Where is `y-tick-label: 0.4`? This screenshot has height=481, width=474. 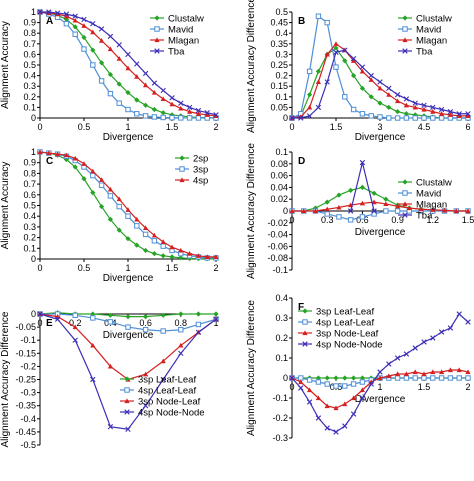
y-tick-label: 0.4 is located at coordinates (281, 298).